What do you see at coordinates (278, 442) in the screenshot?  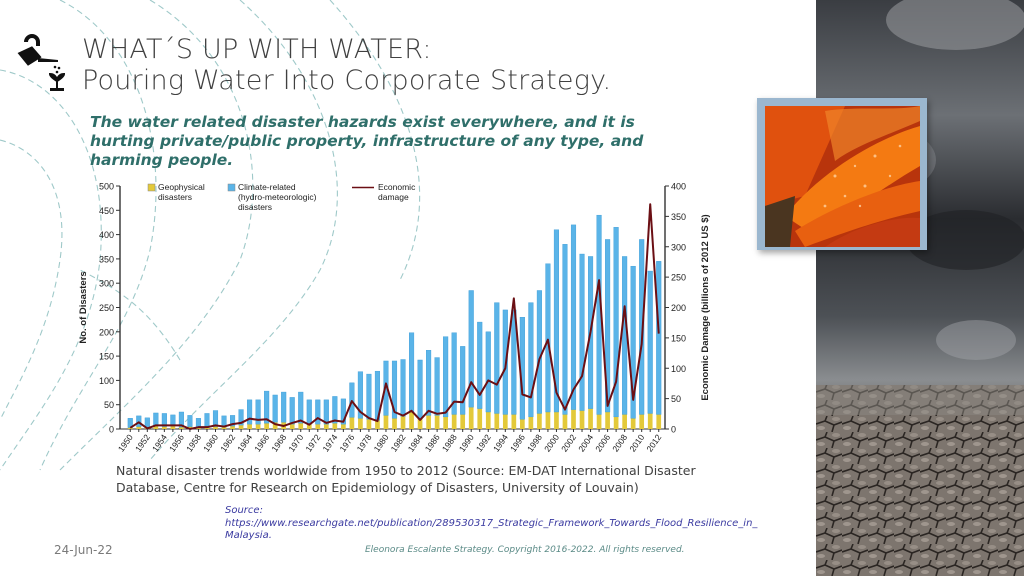 I see `x-tick-label: 1968` at bounding box center [278, 442].